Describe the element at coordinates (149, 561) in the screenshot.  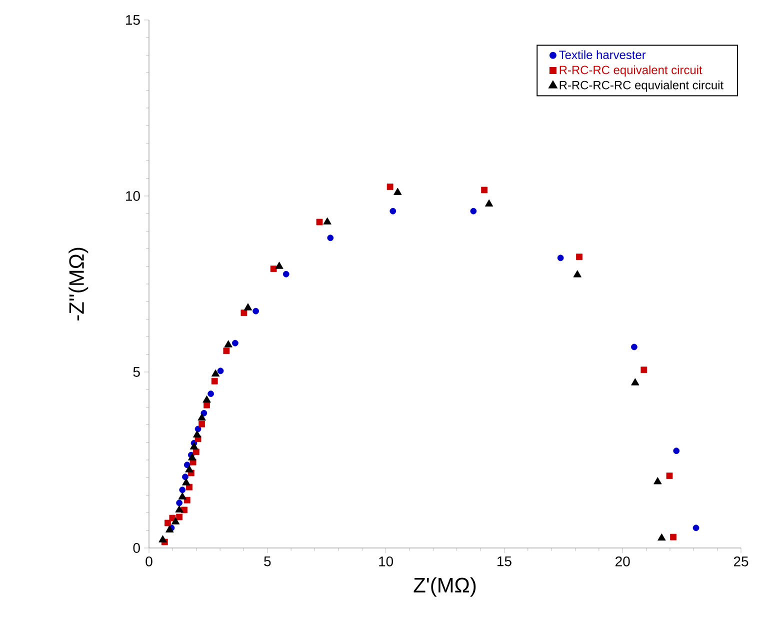
I see `x-tick-label: 0` at that location.